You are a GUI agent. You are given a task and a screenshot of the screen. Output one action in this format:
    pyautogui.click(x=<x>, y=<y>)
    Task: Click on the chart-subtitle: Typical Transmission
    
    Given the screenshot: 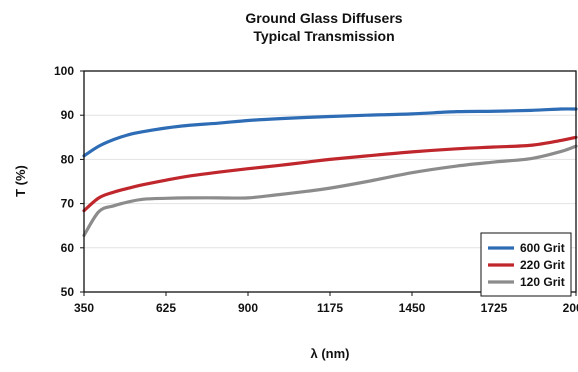 What is the action you would take?
    pyautogui.click(x=323, y=36)
    